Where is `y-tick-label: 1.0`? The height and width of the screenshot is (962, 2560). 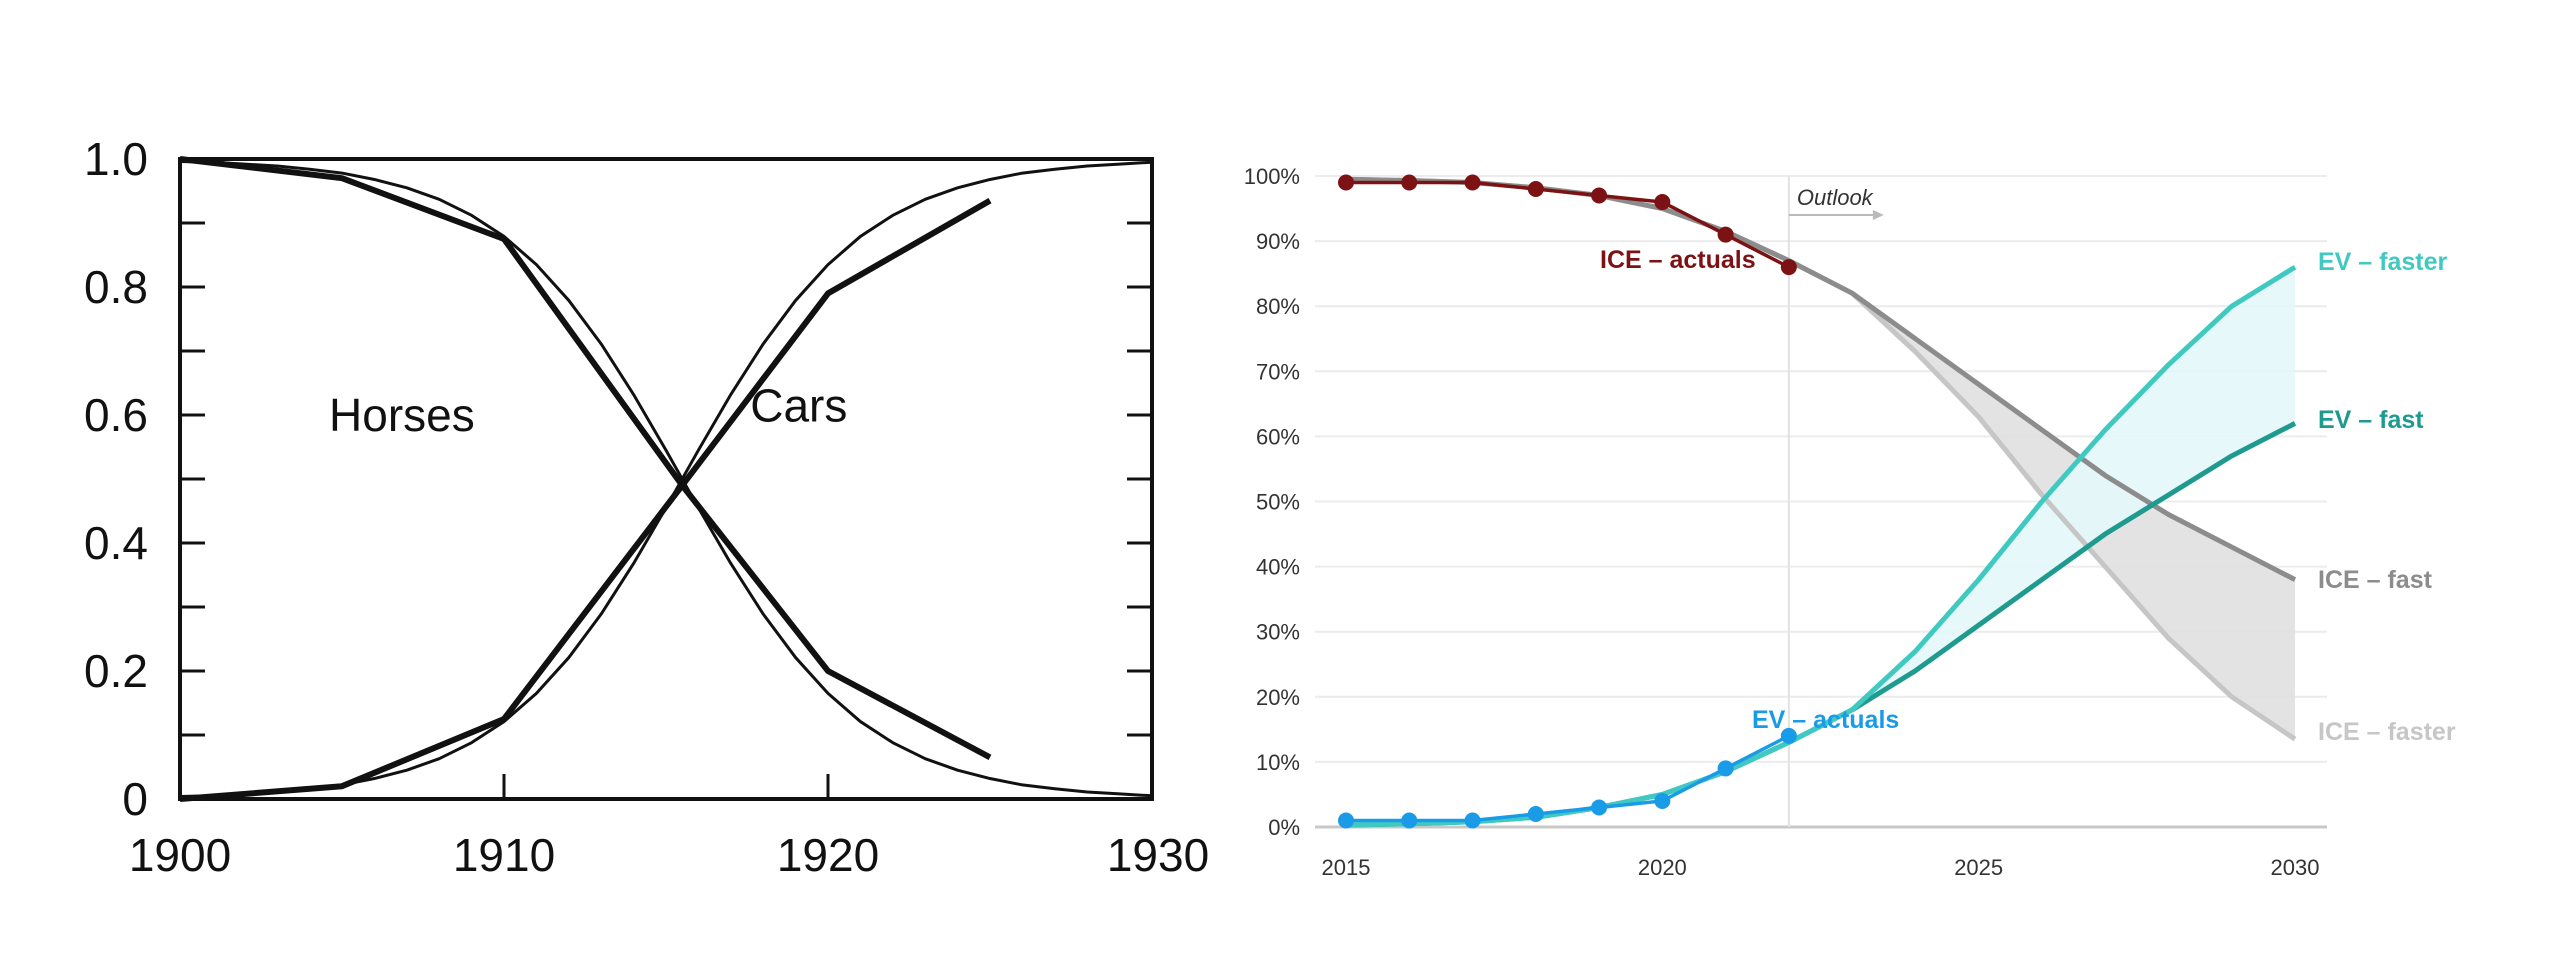
y-tick-label: 1.0 is located at coordinates (116, 159).